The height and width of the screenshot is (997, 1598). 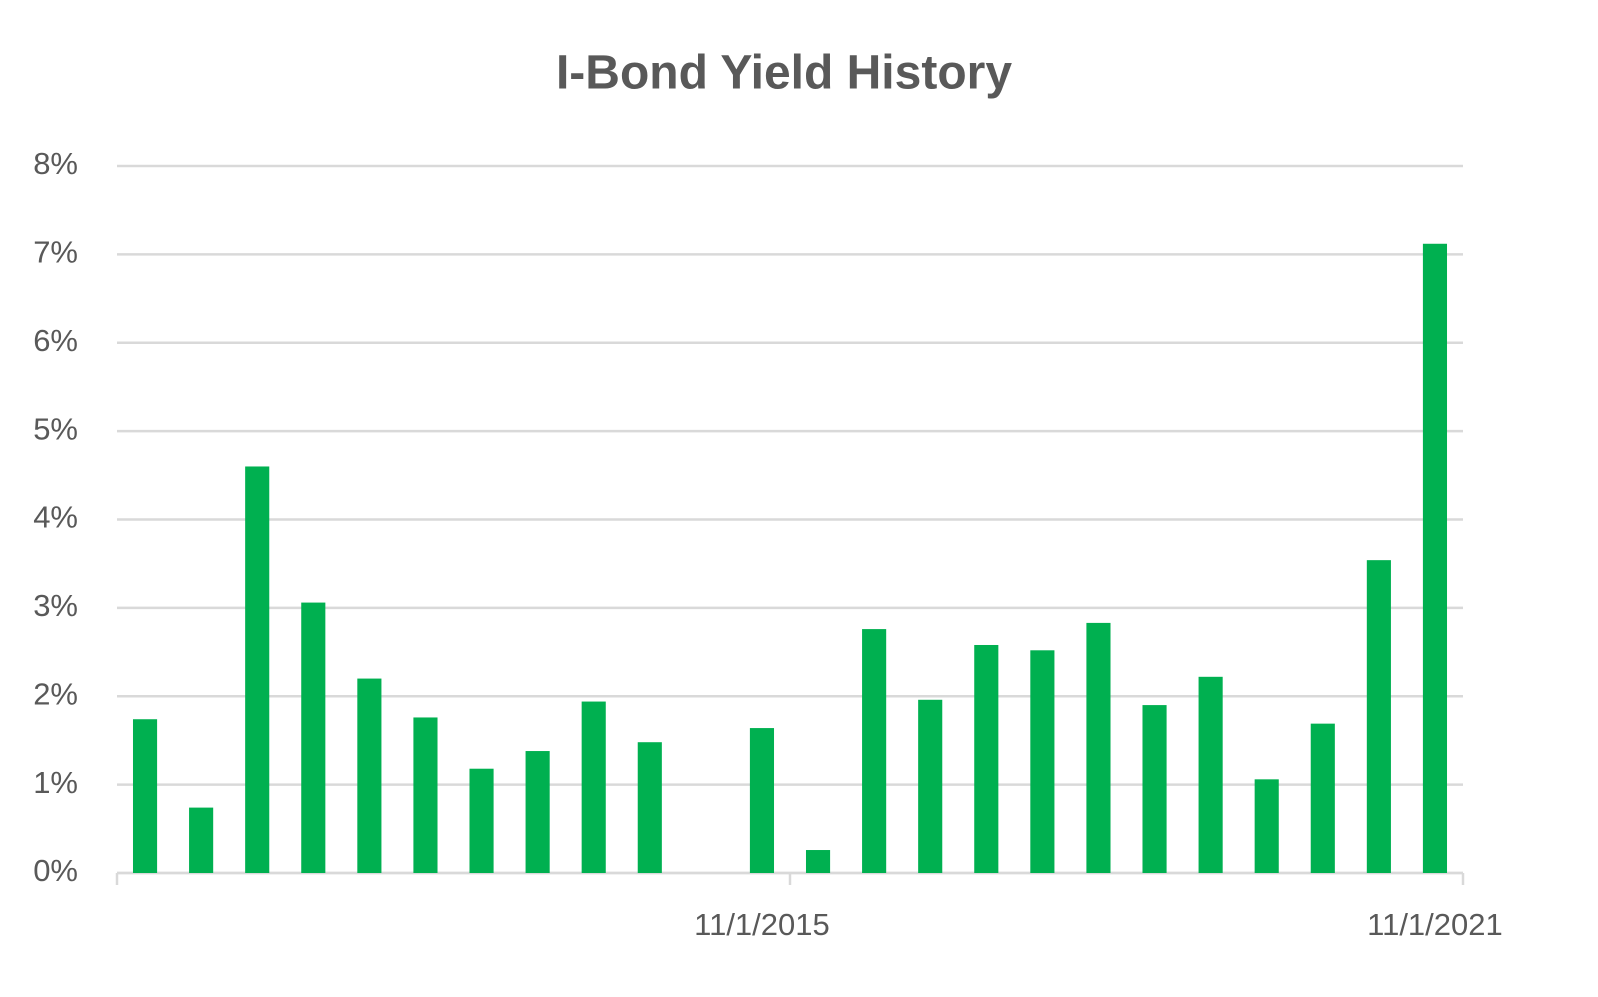 What do you see at coordinates (55, 163) in the screenshot?
I see `y-tick-label: 8%` at bounding box center [55, 163].